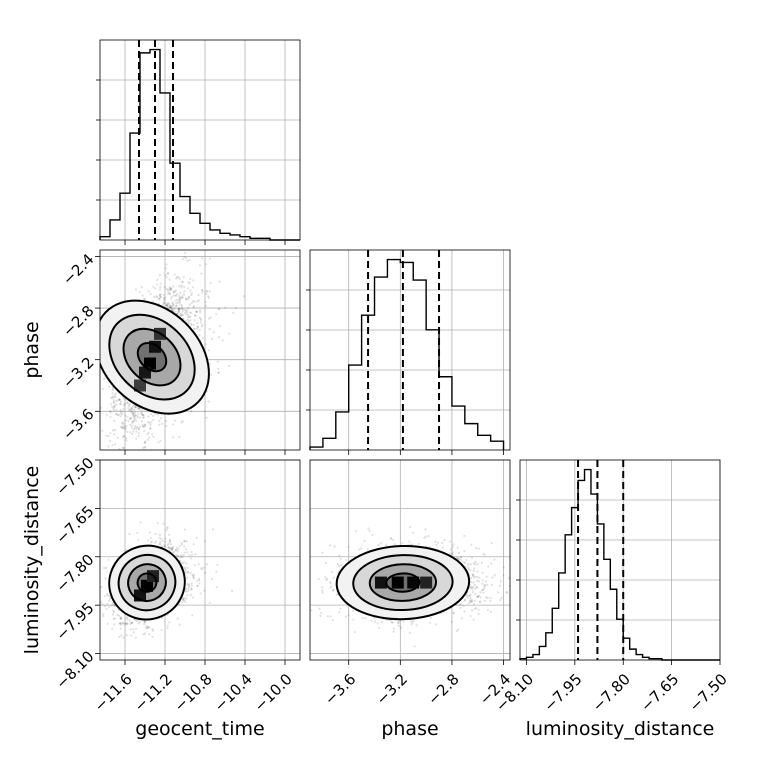  I want to click on pair-content, so click(167, 580).